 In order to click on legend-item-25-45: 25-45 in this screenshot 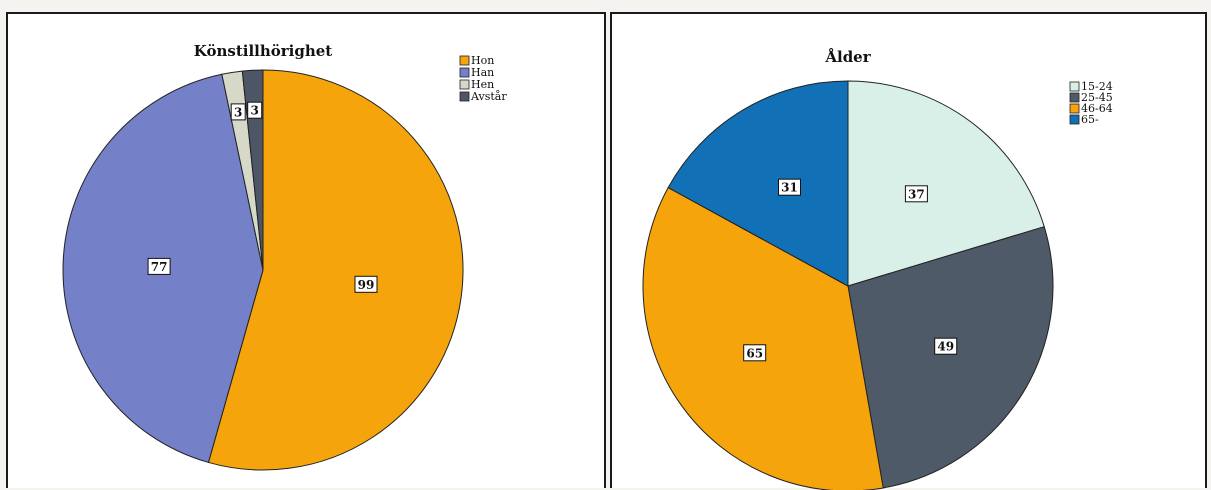, I will do `click(1091, 97)`.